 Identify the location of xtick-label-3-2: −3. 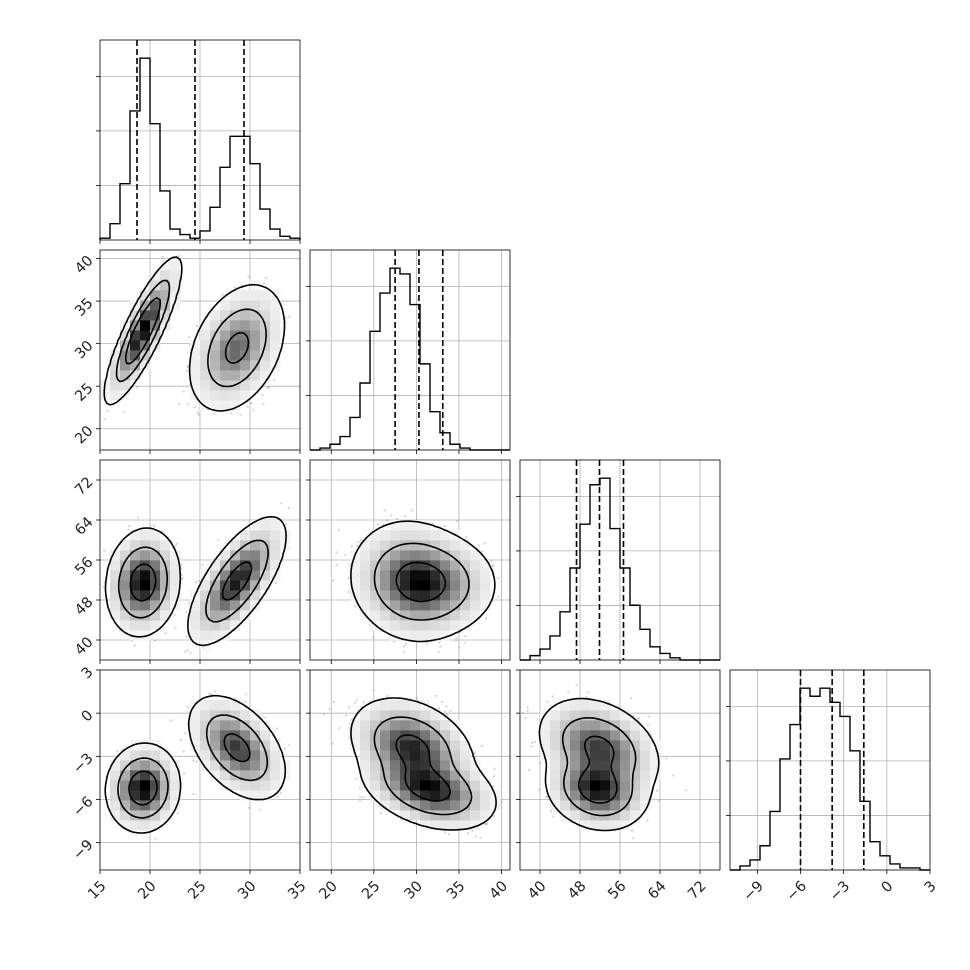
(840, 891).